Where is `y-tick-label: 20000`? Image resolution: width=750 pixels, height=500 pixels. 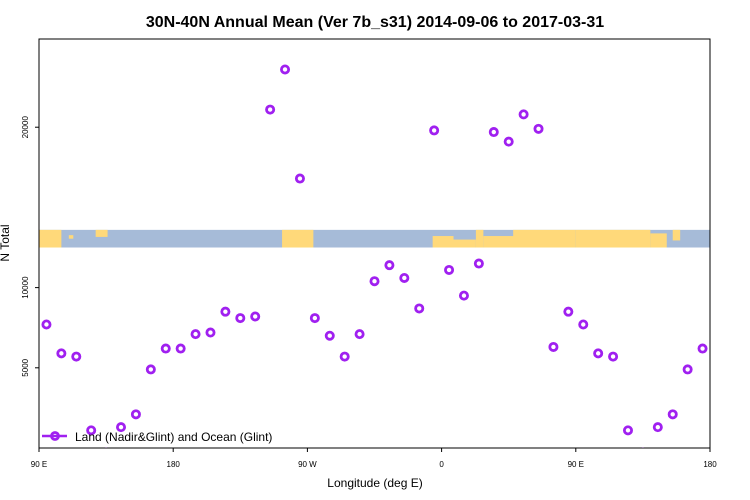 y-tick-label: 20000 is located at coordinates (25, 127).